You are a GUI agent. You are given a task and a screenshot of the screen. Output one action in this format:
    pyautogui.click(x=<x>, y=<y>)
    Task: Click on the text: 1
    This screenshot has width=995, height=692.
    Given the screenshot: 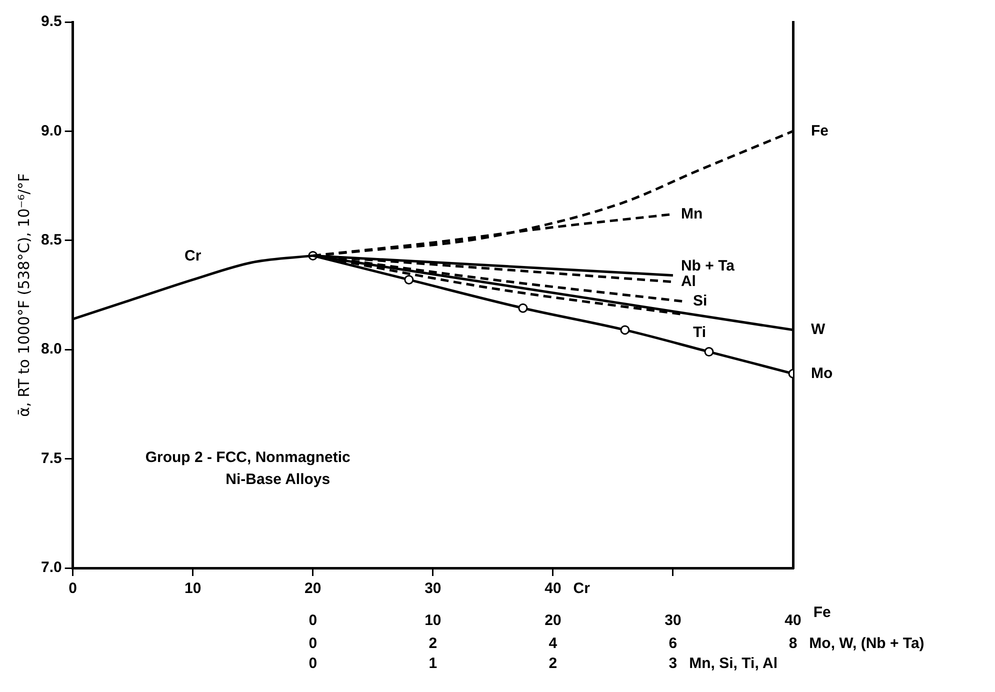 What is the action you would take?
    pyautogui.click(x=433, y=663)
    